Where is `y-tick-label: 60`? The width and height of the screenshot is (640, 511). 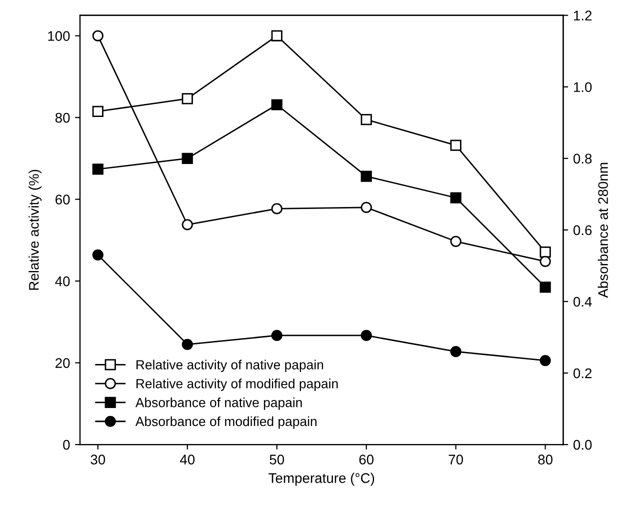 y-tick-label: 60 is located at coordinates (63, 199).